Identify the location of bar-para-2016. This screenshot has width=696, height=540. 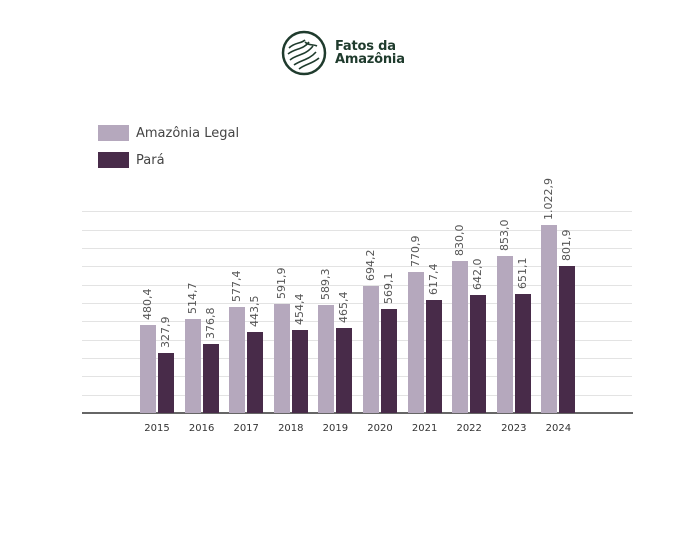
(210, 378).